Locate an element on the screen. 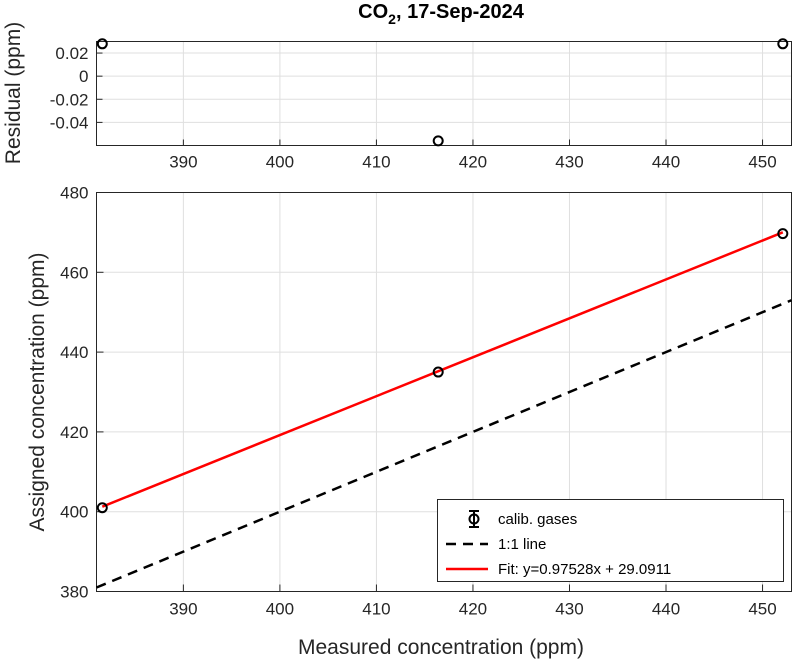 The height and width of the screenshot is (661, 800). residual-y-tick-label: 0 is located at coordinates (83, 76).